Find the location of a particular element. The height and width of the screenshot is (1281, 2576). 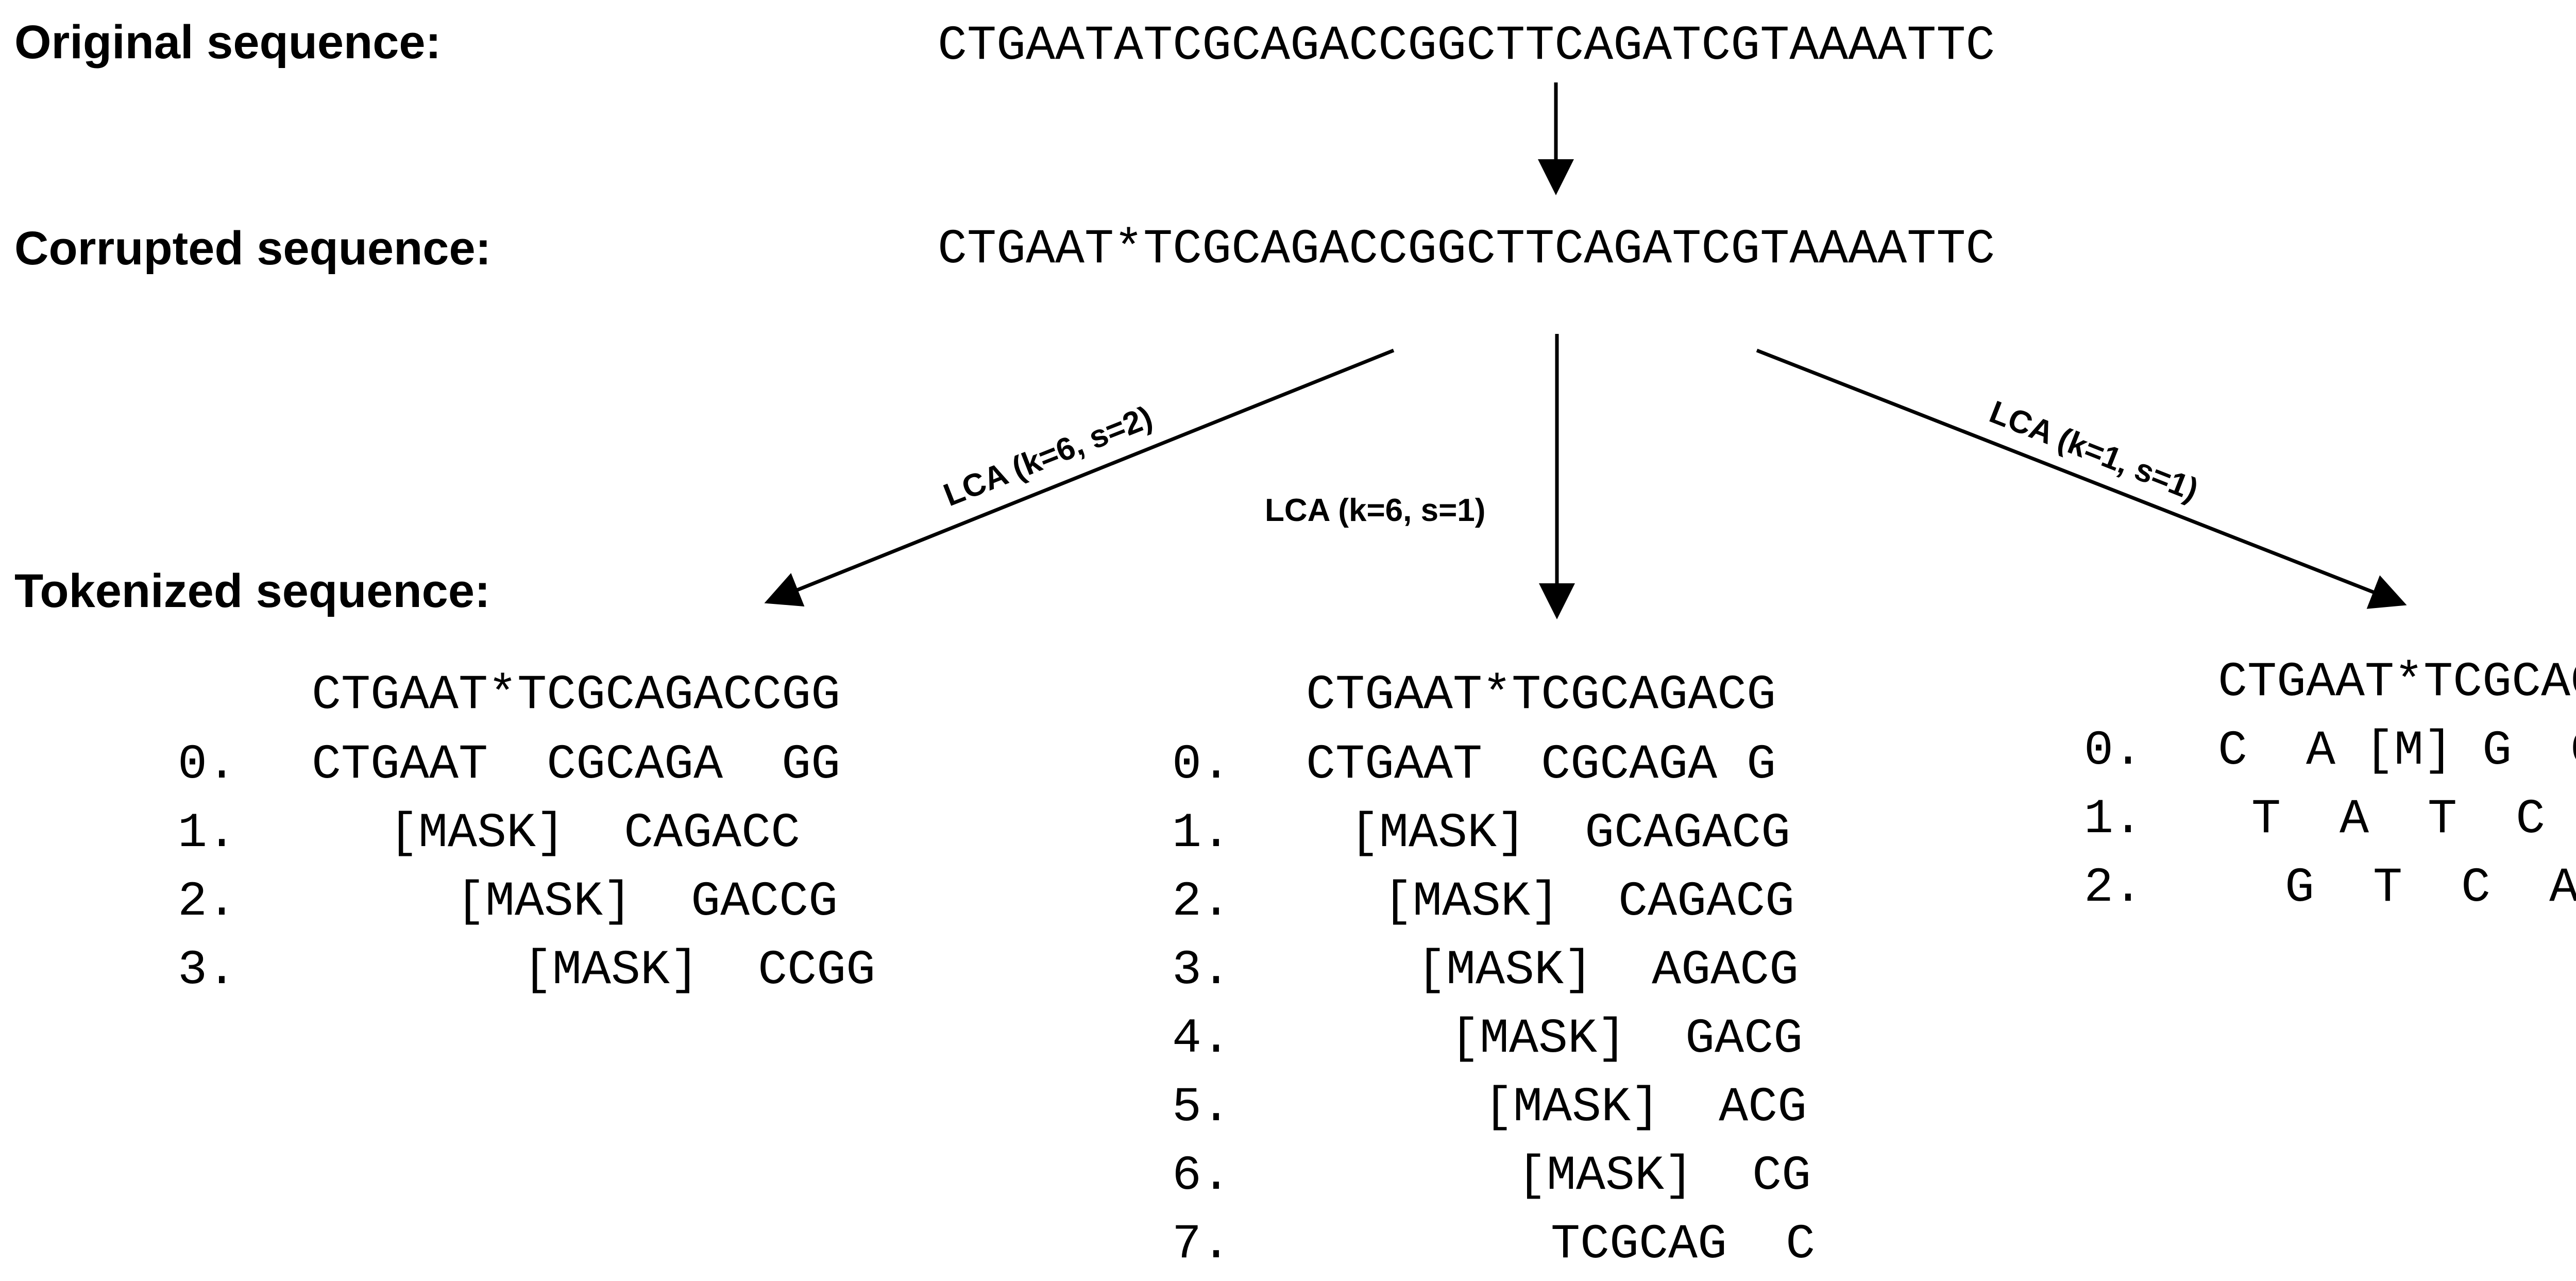

branch-right-row-2: G T C A is located at coordinates (2430, 888).